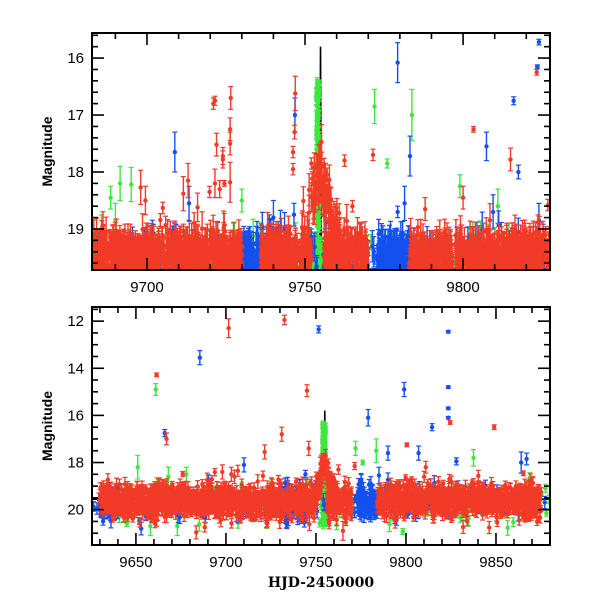 The width and height of the screenshot is (600, 600). What do you see at coordinates (462, 287) in the screenshot?
I see `x-tick-label: 9800` at bounding box center [462, 287].